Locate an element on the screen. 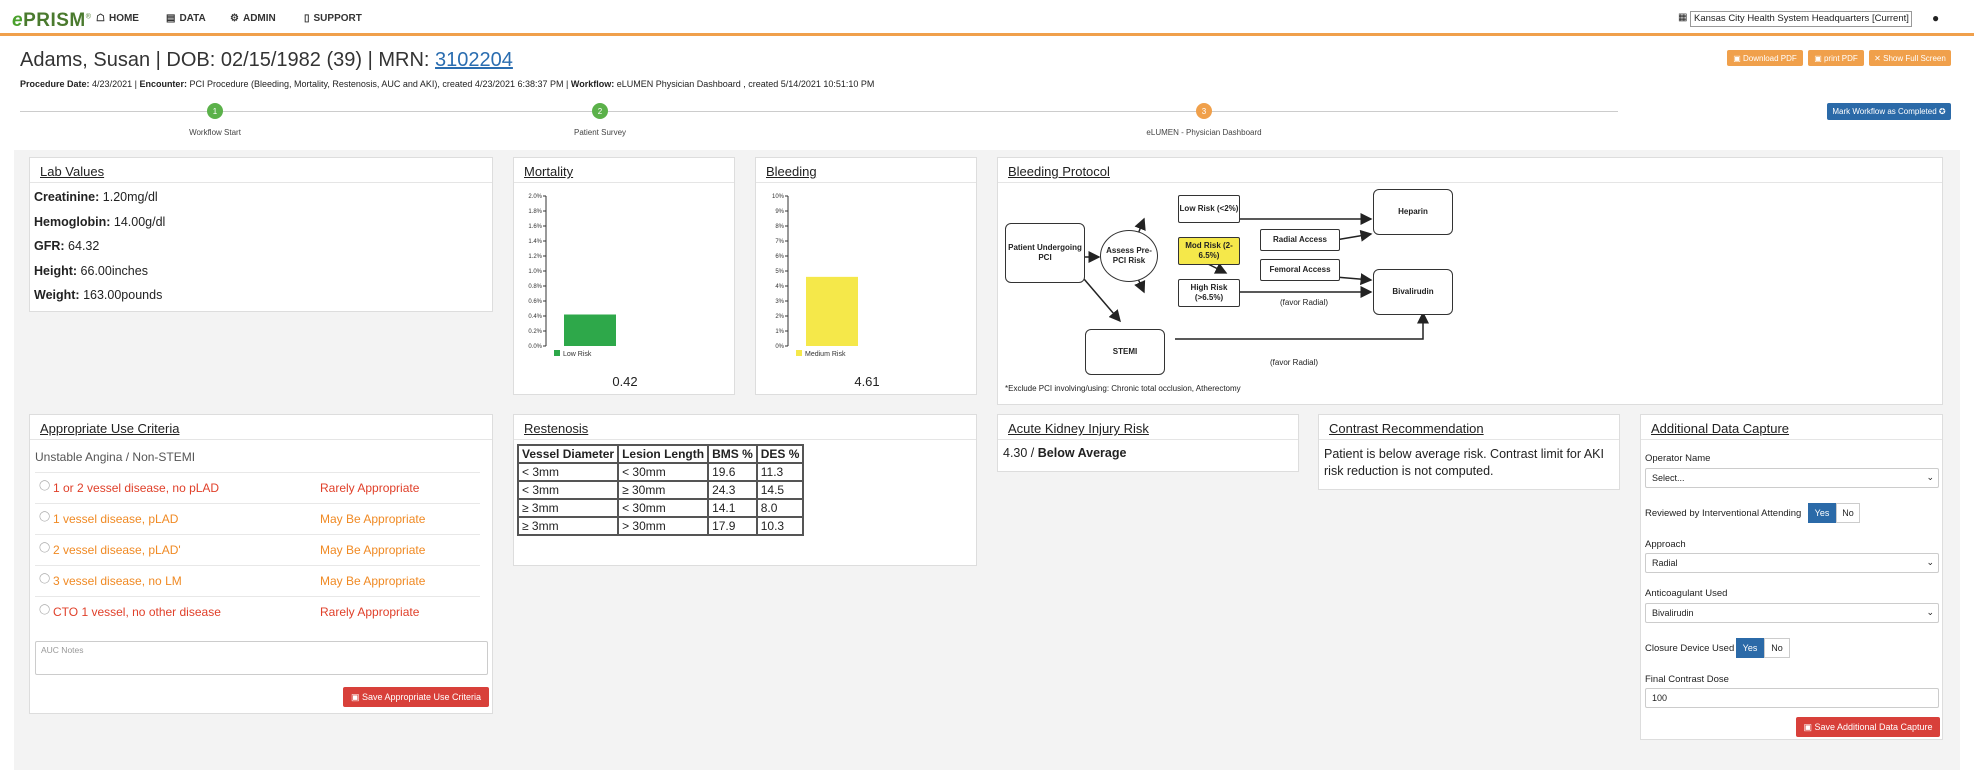 This screenshot has width=1974, height=776. panel-title: Lab Values is located at coordinates (72, 171).